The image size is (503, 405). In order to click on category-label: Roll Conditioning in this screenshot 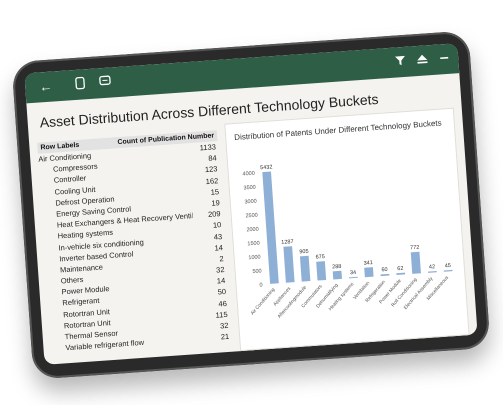, I will do `click(404, 293)`.